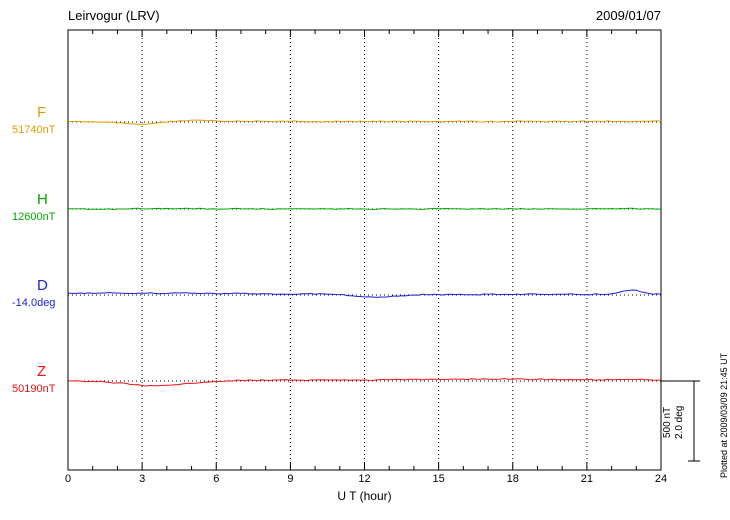 The image size is (730, 520). I want to click on plotted-at-note: Plotted at 2009/03/09 21:45 UT, so click(724, 415).